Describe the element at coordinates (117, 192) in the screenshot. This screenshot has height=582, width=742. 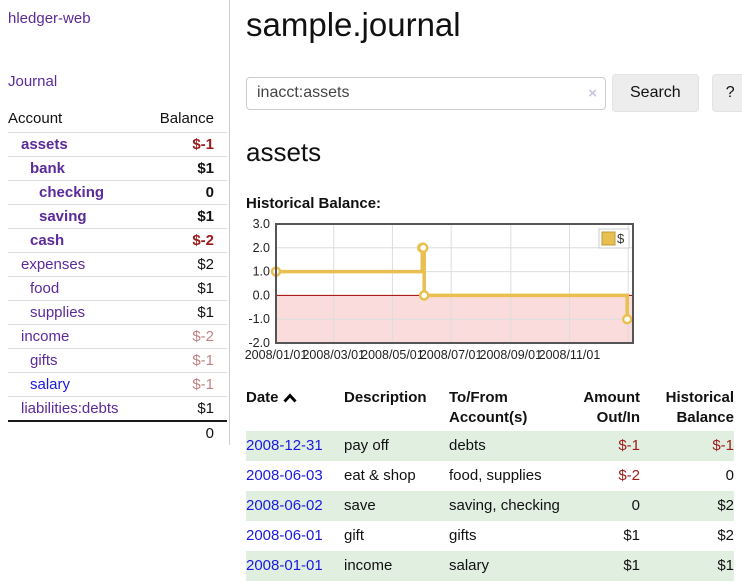
I see `account-row: checking 0` at that location.